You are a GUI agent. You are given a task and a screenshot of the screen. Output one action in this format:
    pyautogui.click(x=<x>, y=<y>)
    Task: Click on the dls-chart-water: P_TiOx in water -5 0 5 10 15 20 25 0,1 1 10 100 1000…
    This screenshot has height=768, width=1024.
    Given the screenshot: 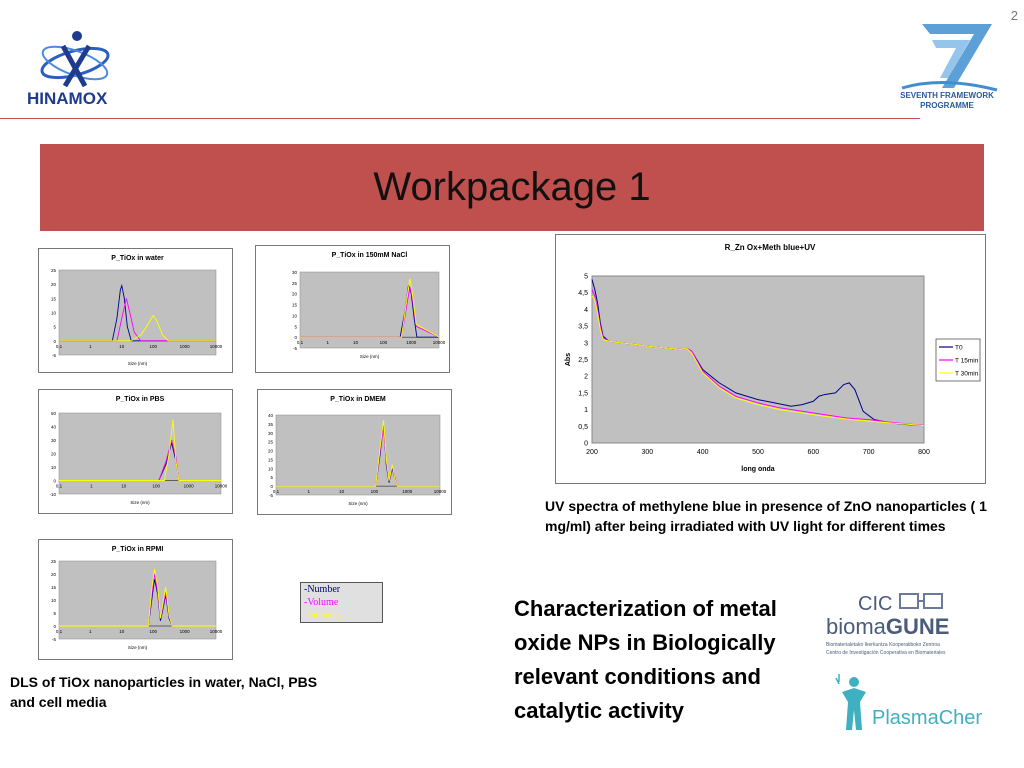 What is the action you would take?
    pyautogui.click(x=135, y=310)
    